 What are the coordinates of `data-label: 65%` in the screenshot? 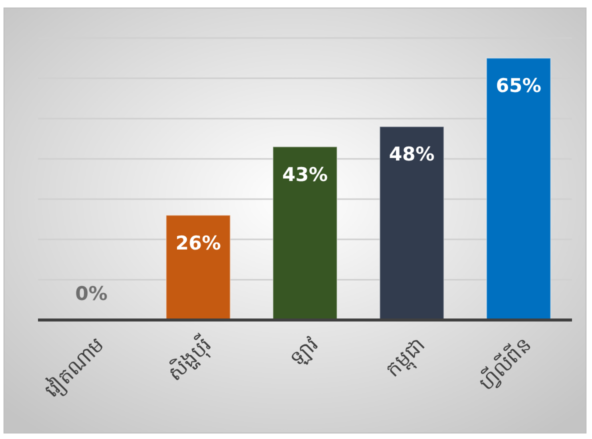 It's located at (519, 86).